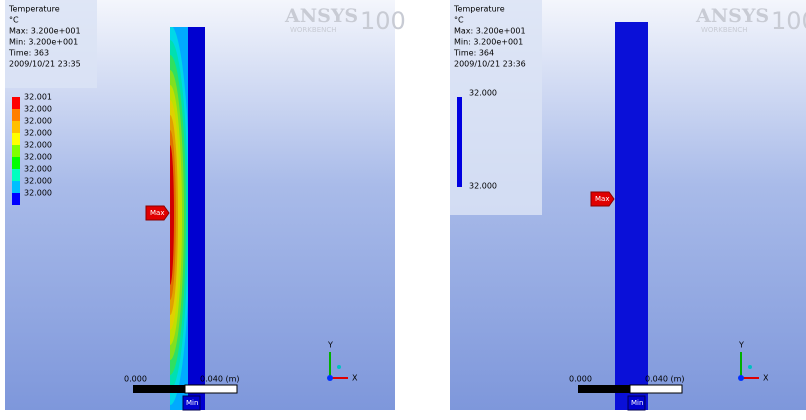 The width and height of the screenshot is (806, 420). What do you see at coordinates (38, 97) in the screenshot?
I see `legend-label: 32.001` at bounding box center [38, 97].